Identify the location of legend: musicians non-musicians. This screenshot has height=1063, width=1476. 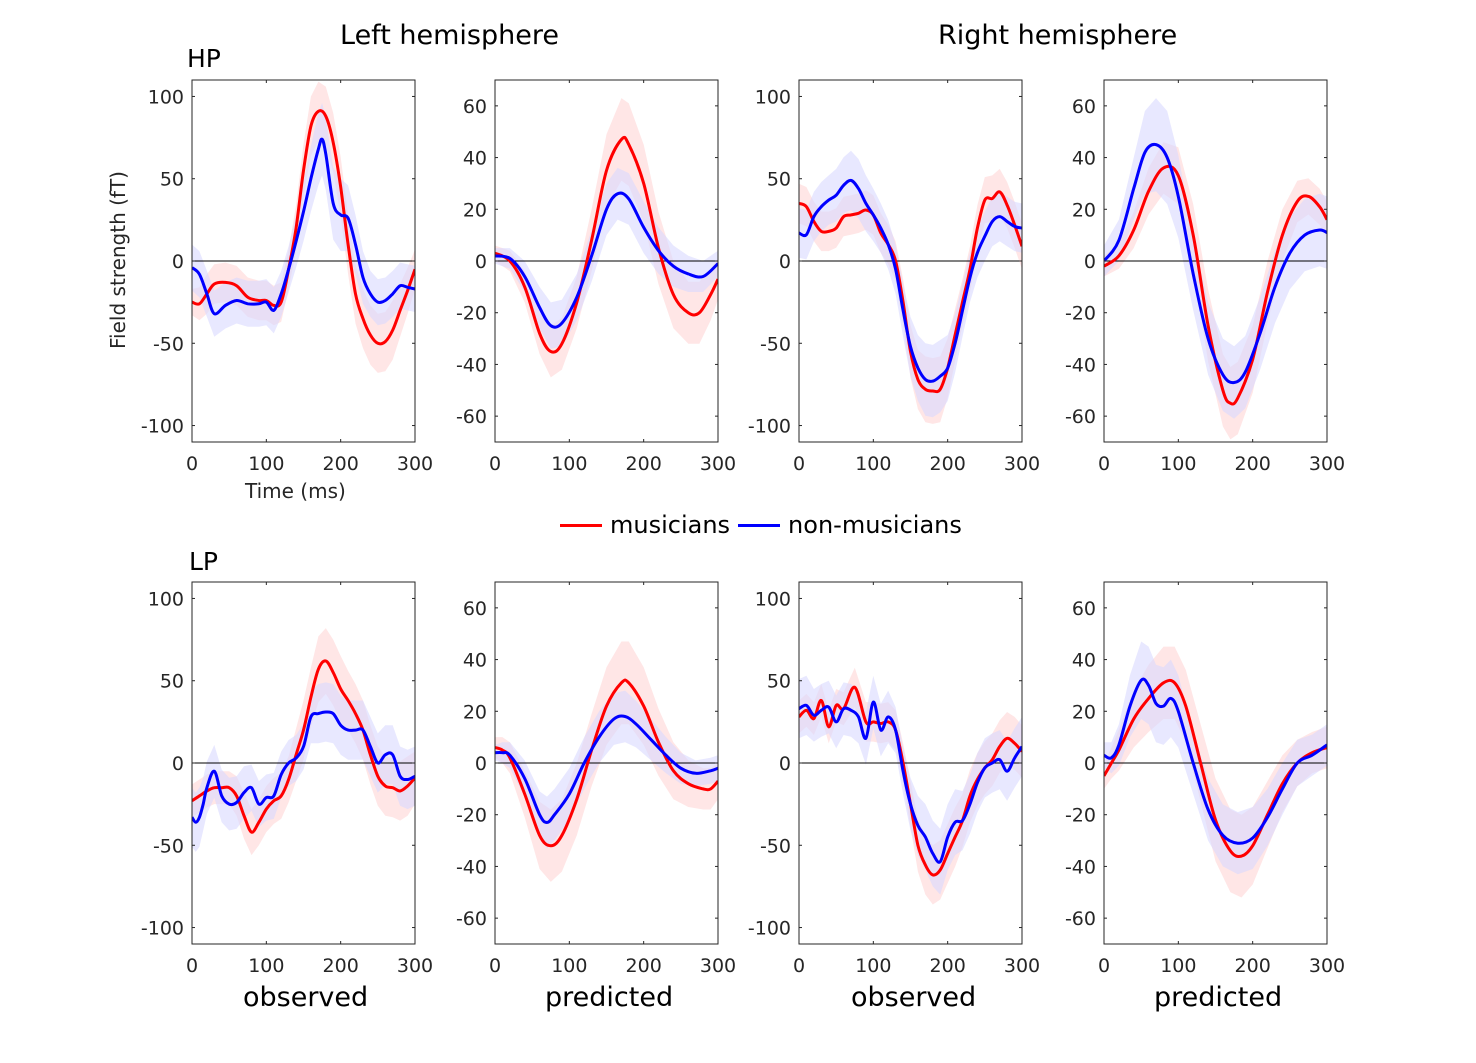
(765, 525).